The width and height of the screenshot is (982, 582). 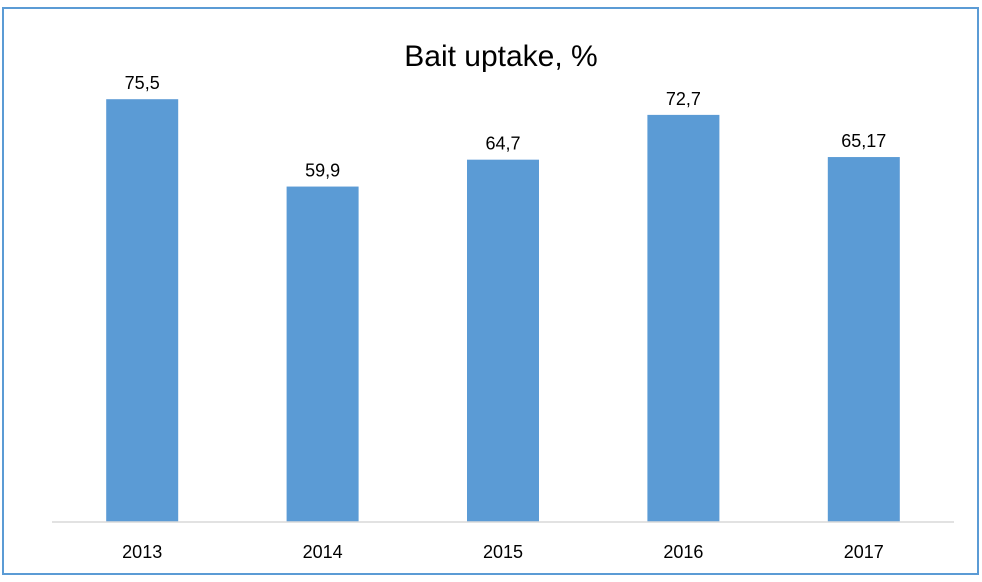 What do you see at coordinates (500, 56) in the screenshot?
I see `chart-title: Bait uptake, %` at bounding box center [500, 56].